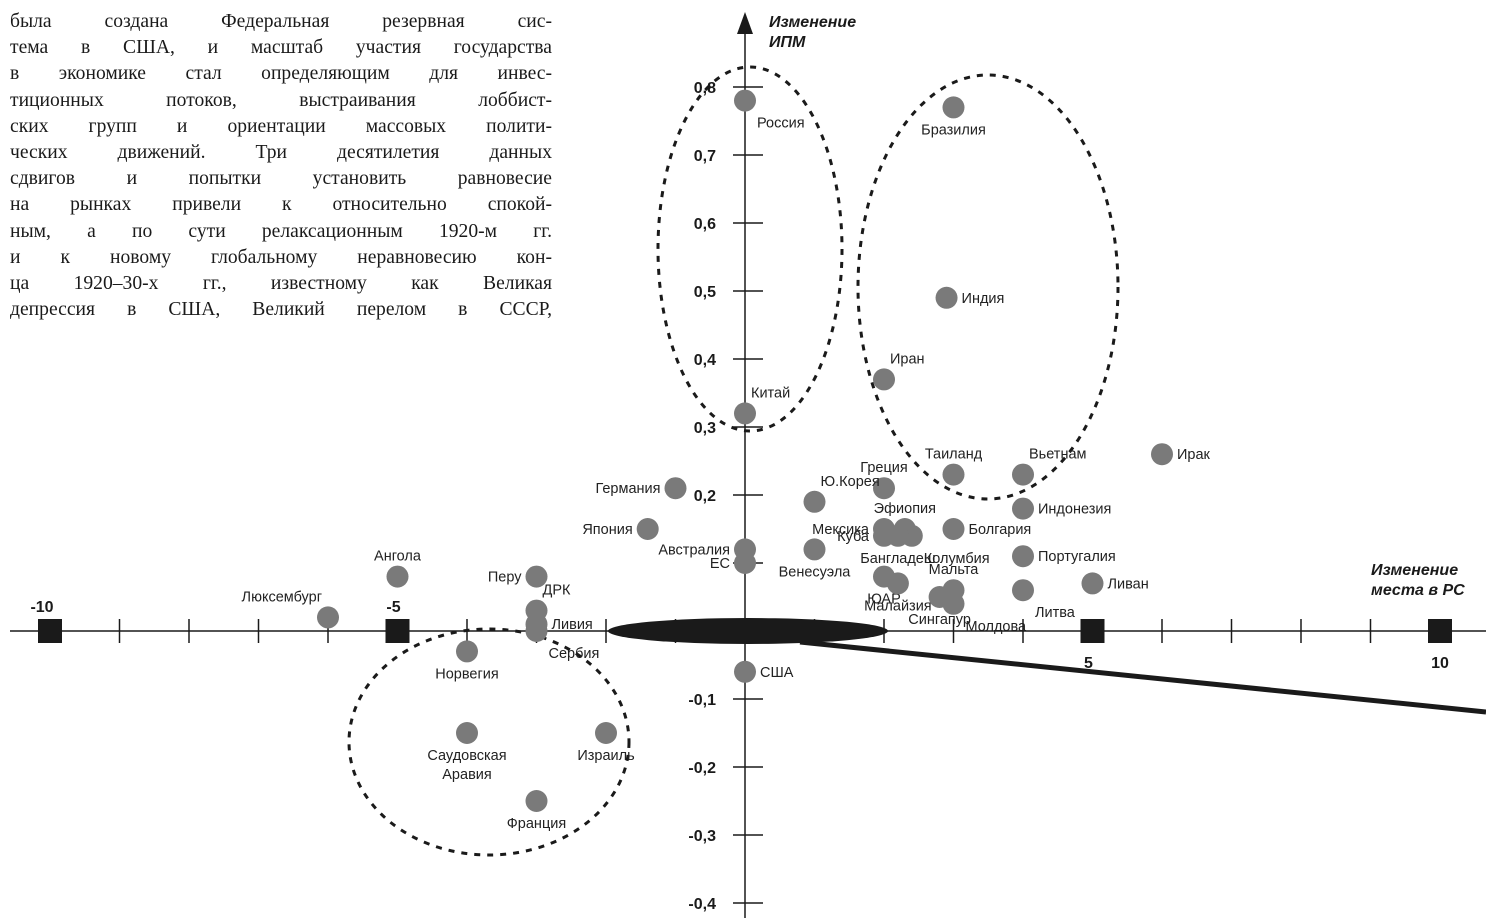 The width and height of the screenshot is (1486, 922). I want to click on y-axis-arrow, so click(745, 23).